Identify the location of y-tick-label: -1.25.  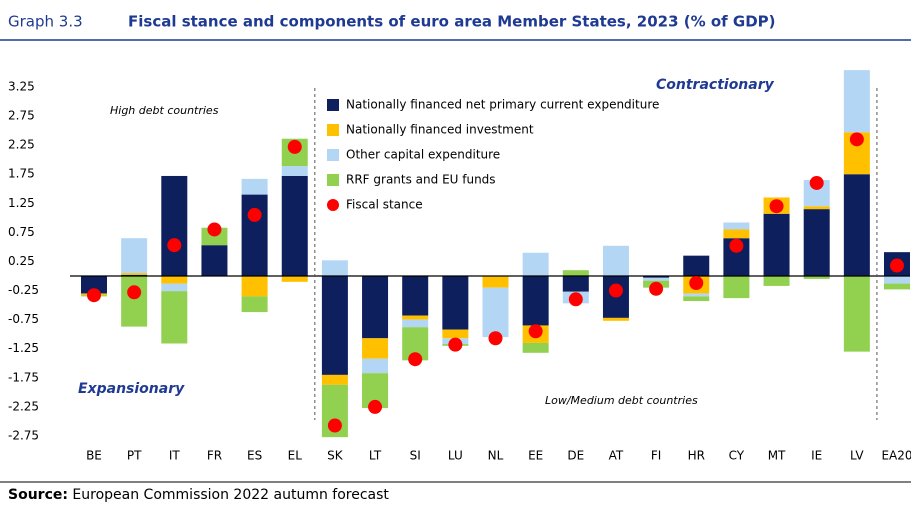
(23, 348).